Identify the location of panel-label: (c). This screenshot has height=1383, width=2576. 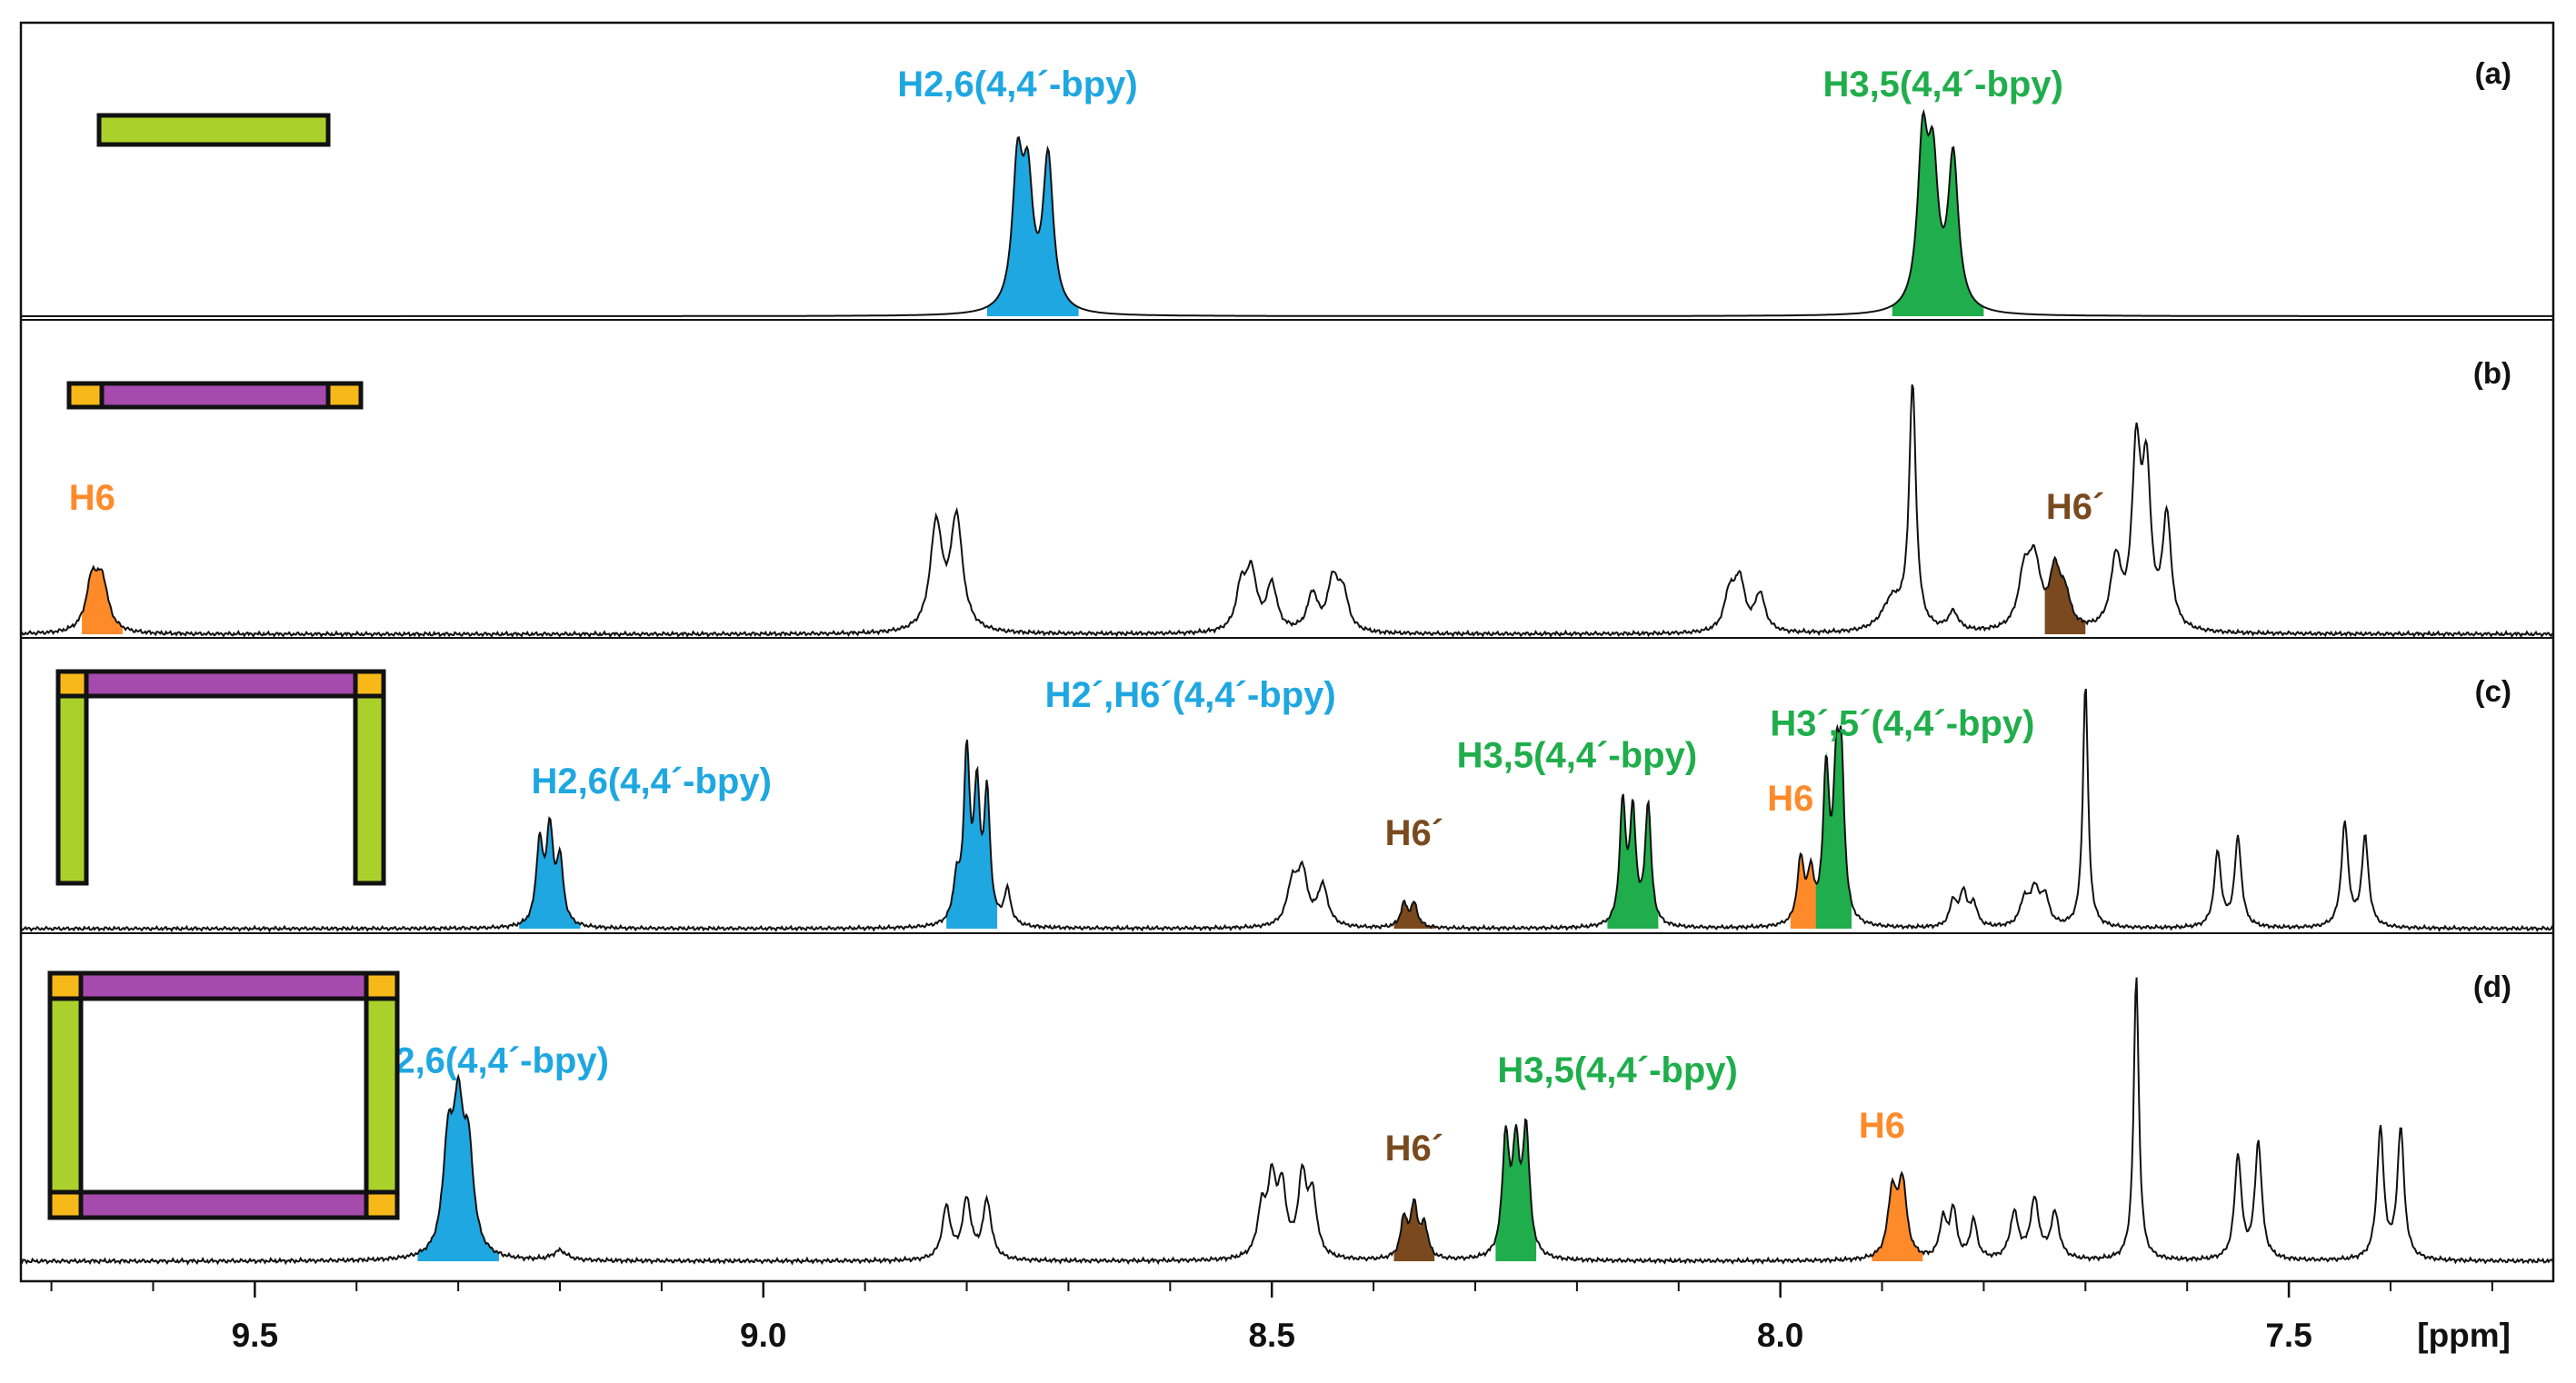
(2493, 691).